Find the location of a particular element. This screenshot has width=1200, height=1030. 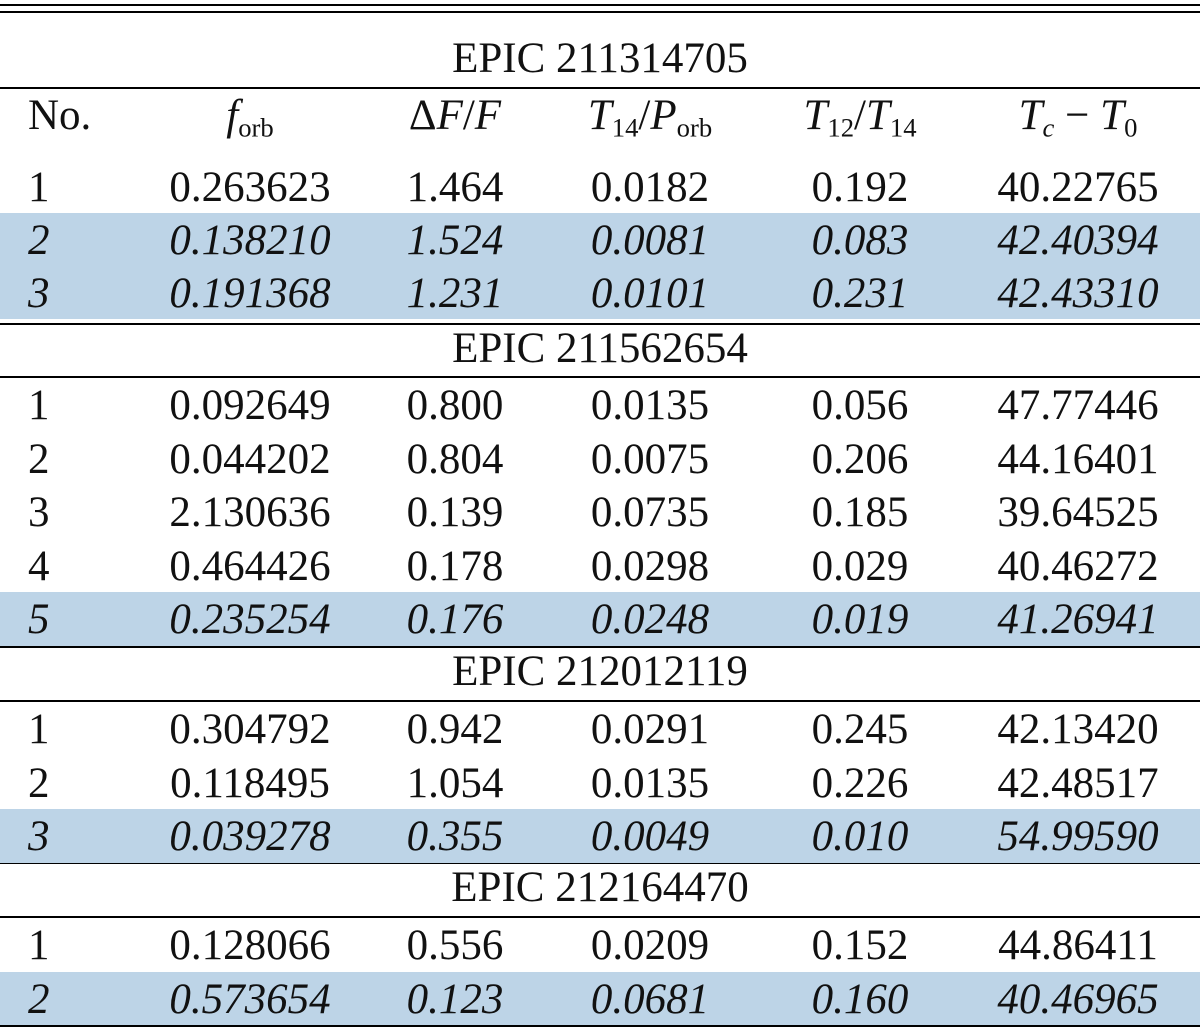

col-header-f-orb: forb is located at coordinates (250, 117).